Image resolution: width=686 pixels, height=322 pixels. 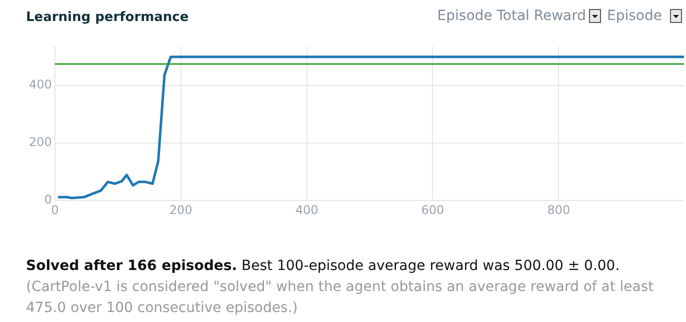 I want to click on x-tick-label: 800, so click(x=558, y=209).